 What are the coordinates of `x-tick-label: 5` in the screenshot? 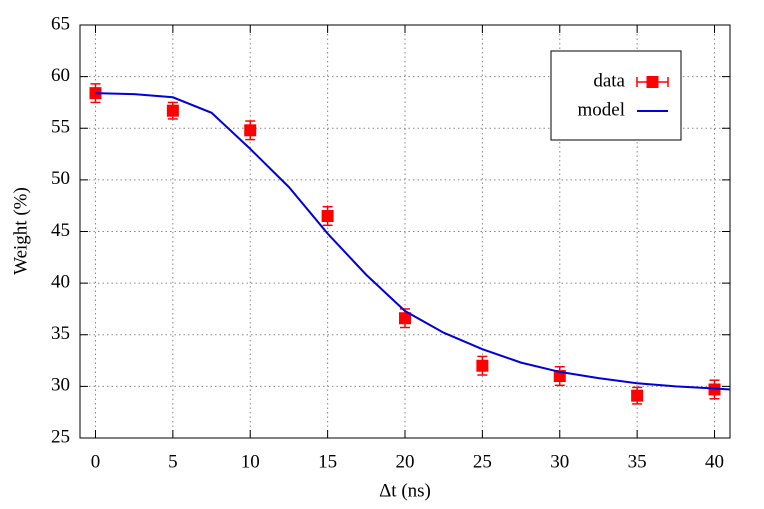 It's located at (173, 461).